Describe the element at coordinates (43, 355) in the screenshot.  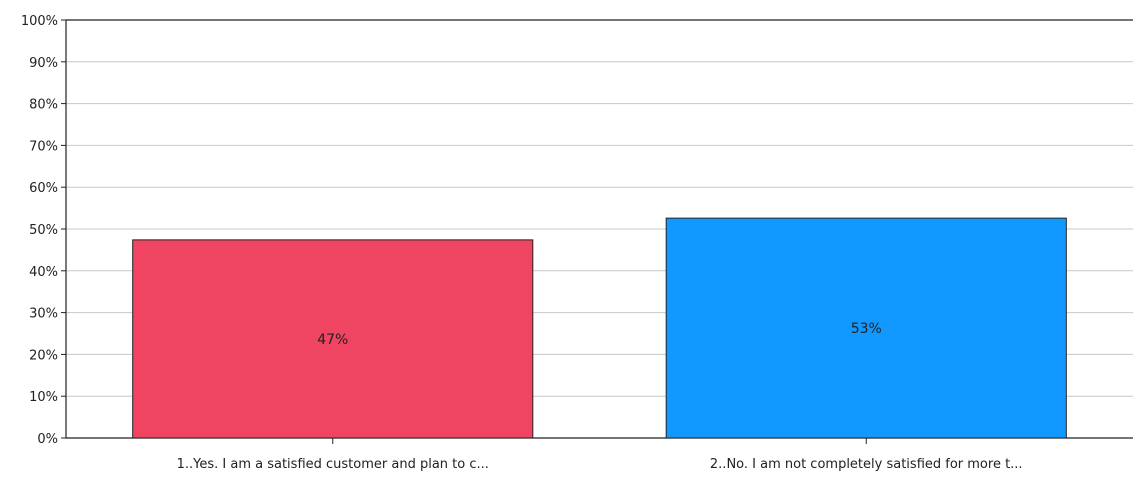
I see `y-tick-label: 20%` at that location.